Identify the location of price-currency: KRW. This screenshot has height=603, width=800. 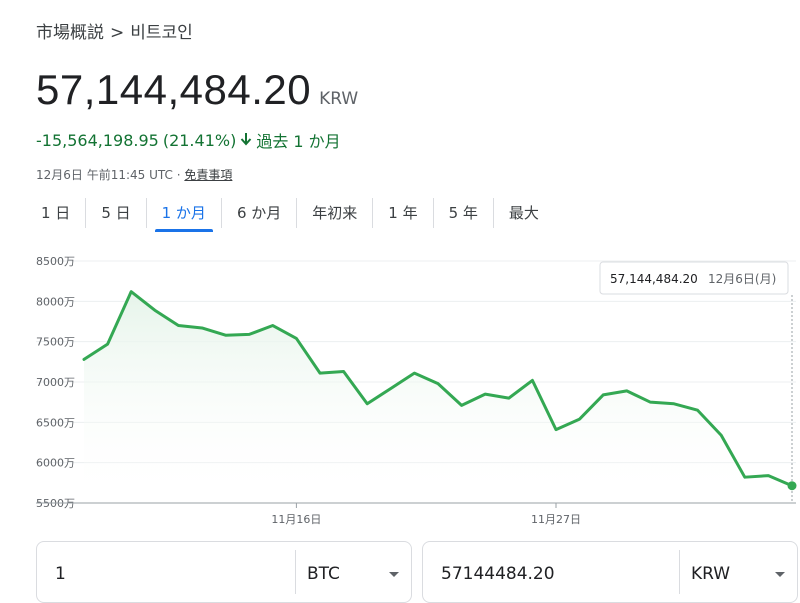
(339, 99).